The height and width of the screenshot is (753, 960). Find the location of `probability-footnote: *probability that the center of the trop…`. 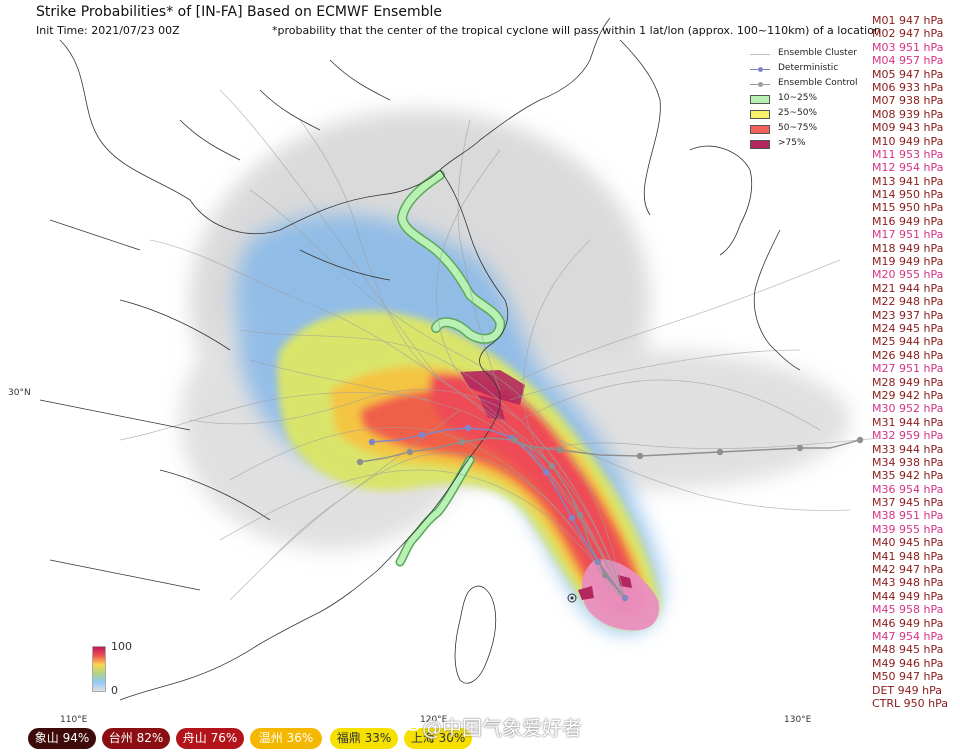

probability-footnote: *probability that the center of the trop… is located at coordinates (576, 30).